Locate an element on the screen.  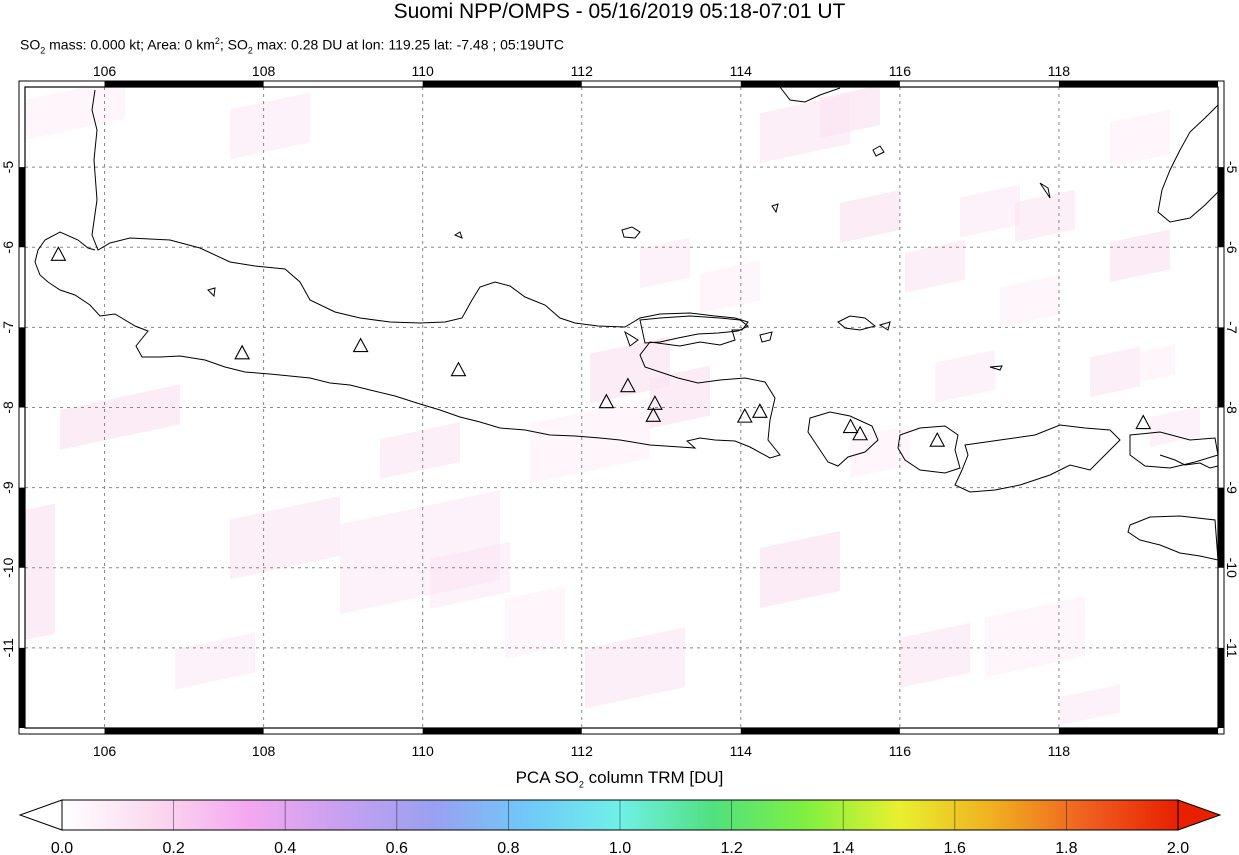
lat-tick-right: -11 is located at coordinates (1231, 647).